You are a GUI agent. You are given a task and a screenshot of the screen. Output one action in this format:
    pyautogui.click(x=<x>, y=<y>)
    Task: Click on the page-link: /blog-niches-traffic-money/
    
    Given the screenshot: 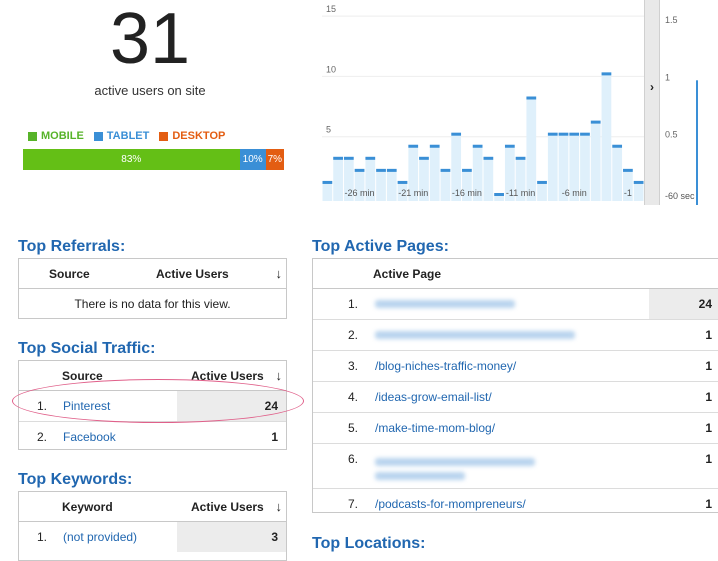 What is the action you would take?
    pyautogui.click(x=446, y=366)
    